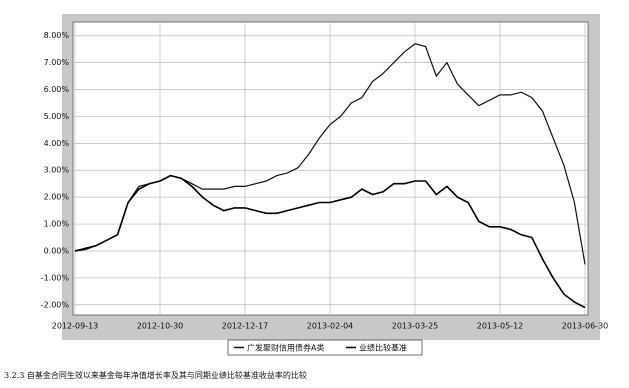 This screenshot has width=629, height=388. I want to click on y-tick-label: 5.00%, so click(57, 116).